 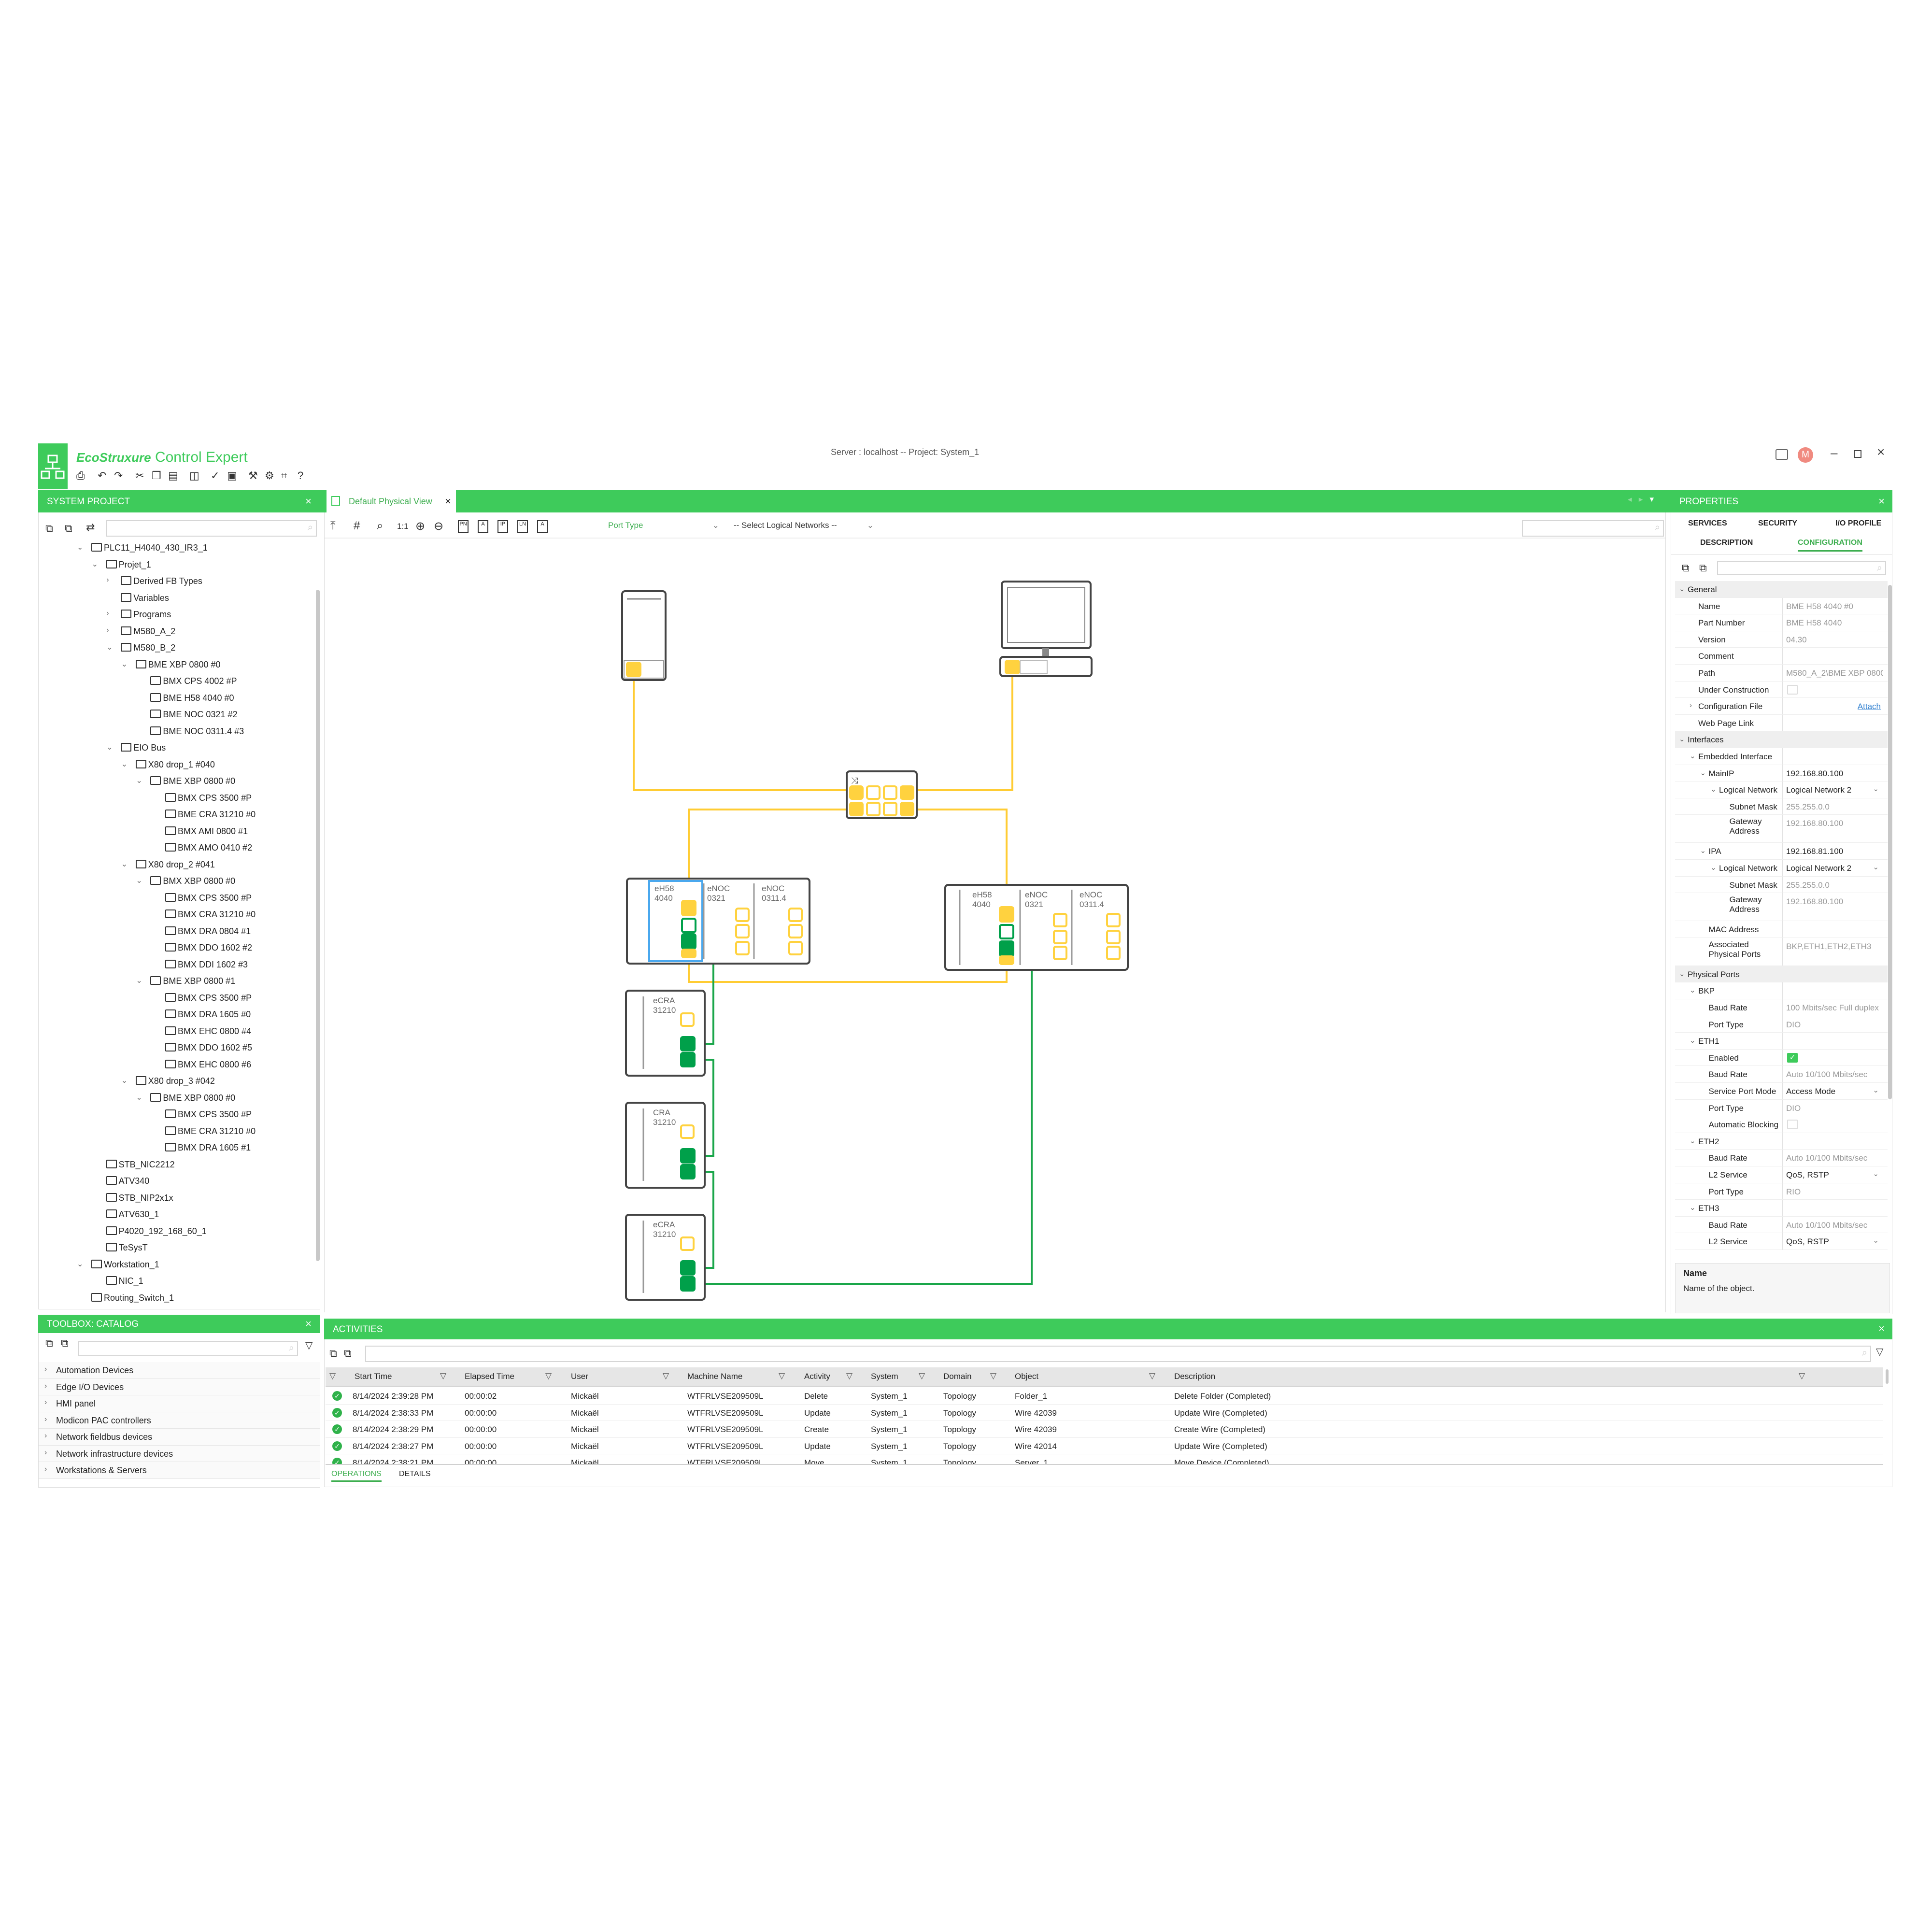 What do you see at coordinates (1857, 454) in the screenshot?
I see `restore-button` at bounding box center [1857, 454].